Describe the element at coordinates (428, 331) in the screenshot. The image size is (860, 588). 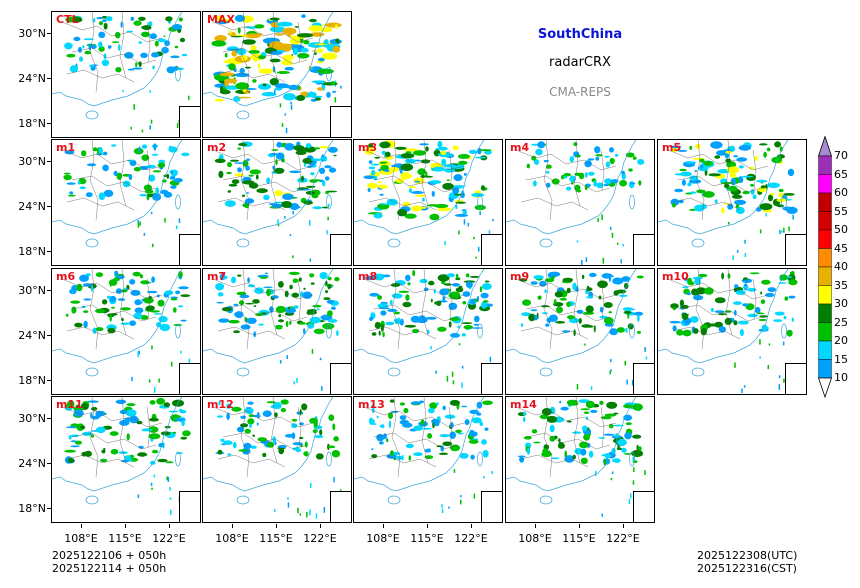
I see `ensemble-panel: m8` at that location.